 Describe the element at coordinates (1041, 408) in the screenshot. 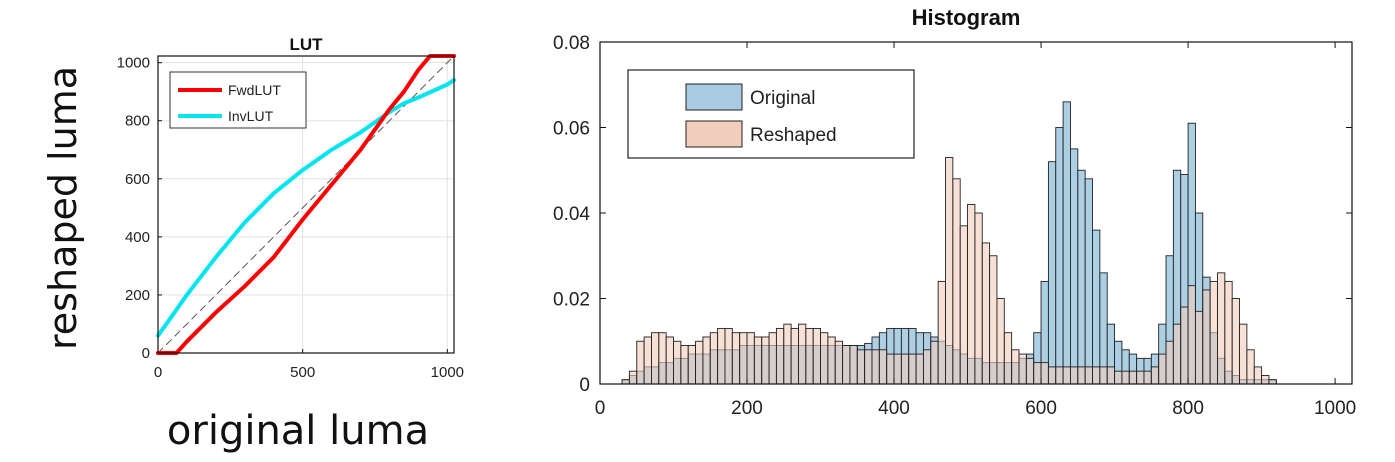

I see `histogram-xtick-label: 600` at that location.